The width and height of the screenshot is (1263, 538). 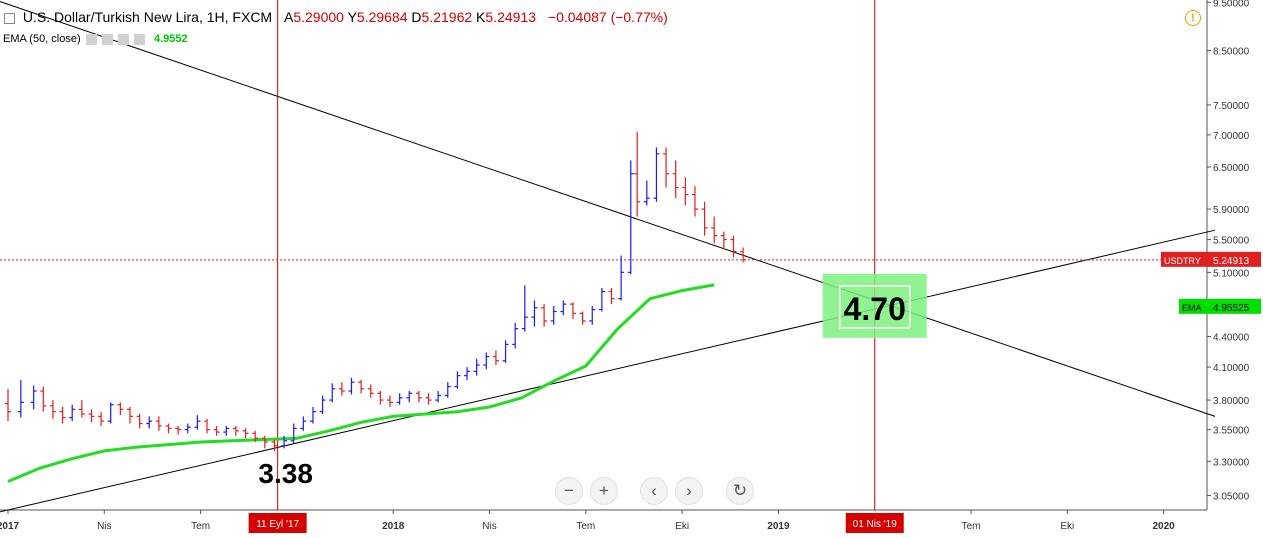 What do you see at coordinates (689, 491) in the screenshot?
I see `scroll-right-button: ›` at bounding box center [689, 491].